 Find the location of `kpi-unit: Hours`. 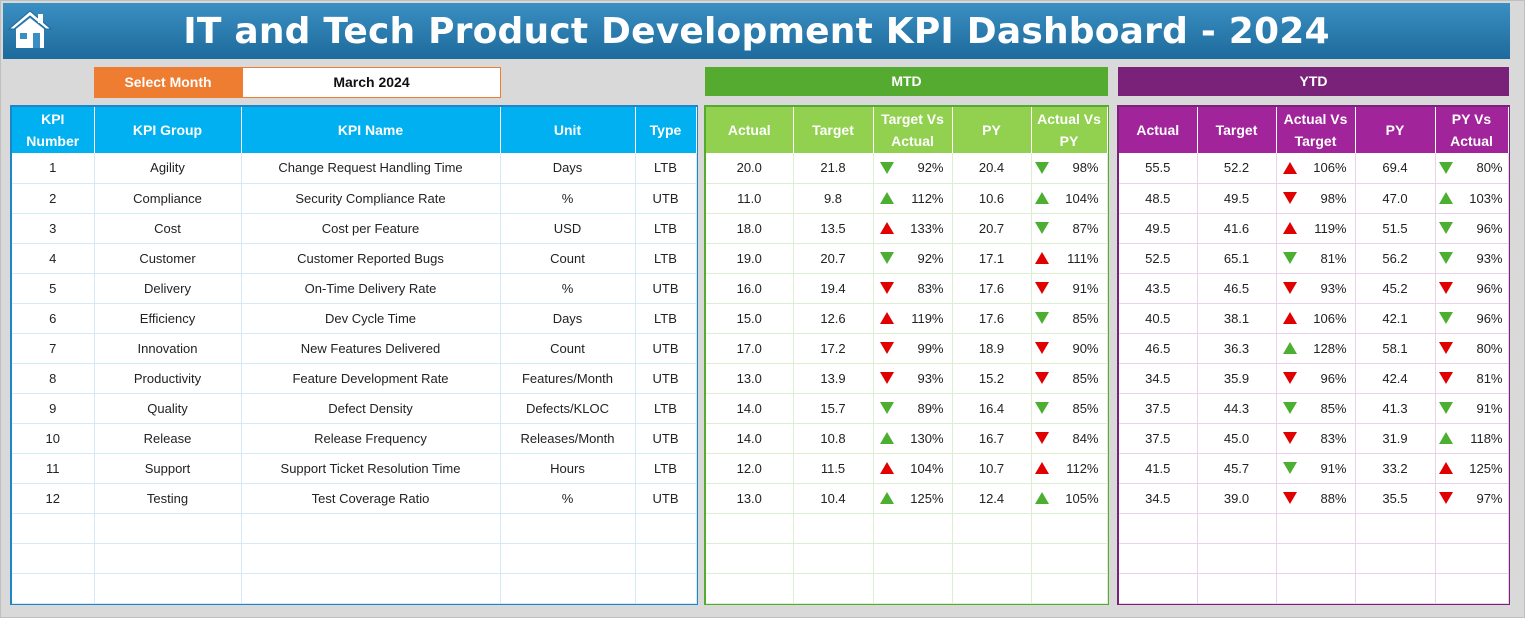

kpi-unit: Hours is located at coordinates (568, 468).